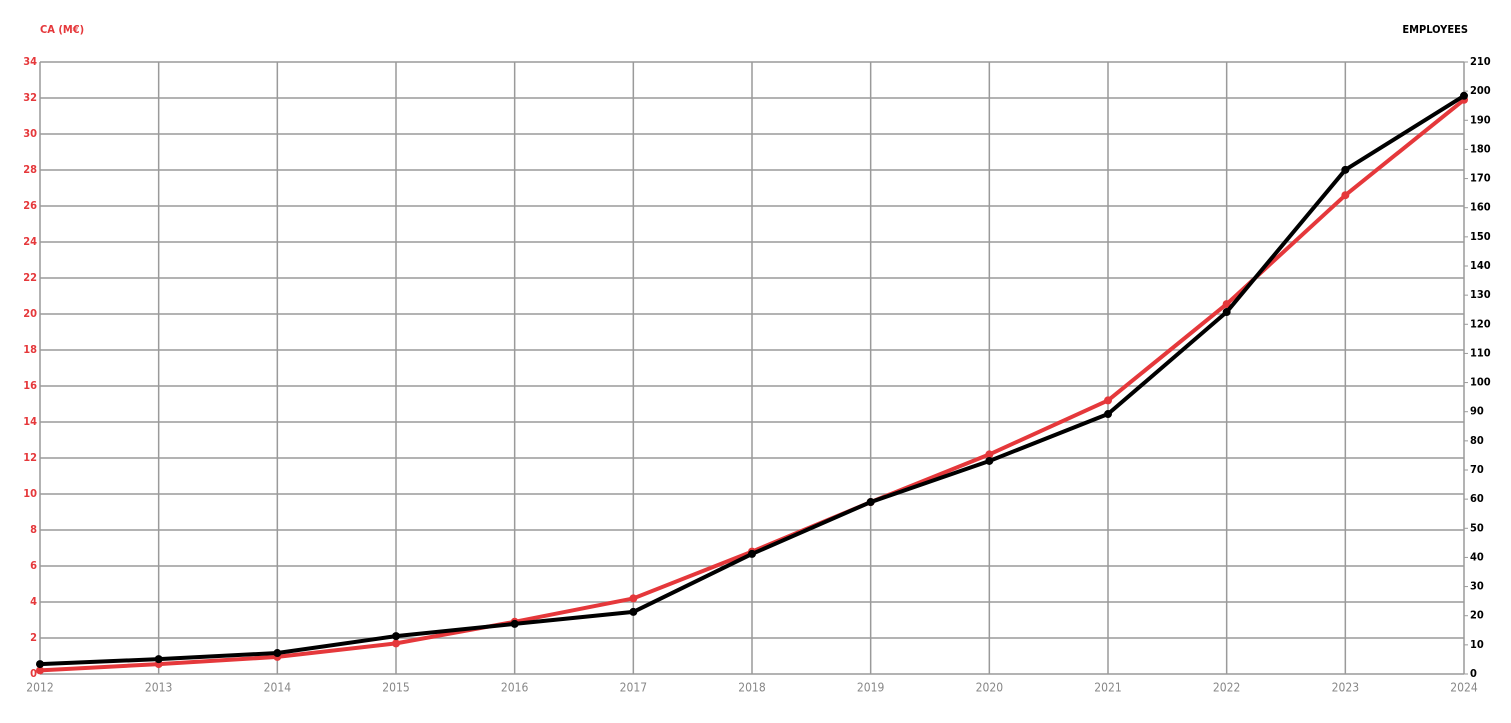  Describe the element at coordinates (1477, 498) in the screenshot. I see `y2-tick-label: 60` at that location.